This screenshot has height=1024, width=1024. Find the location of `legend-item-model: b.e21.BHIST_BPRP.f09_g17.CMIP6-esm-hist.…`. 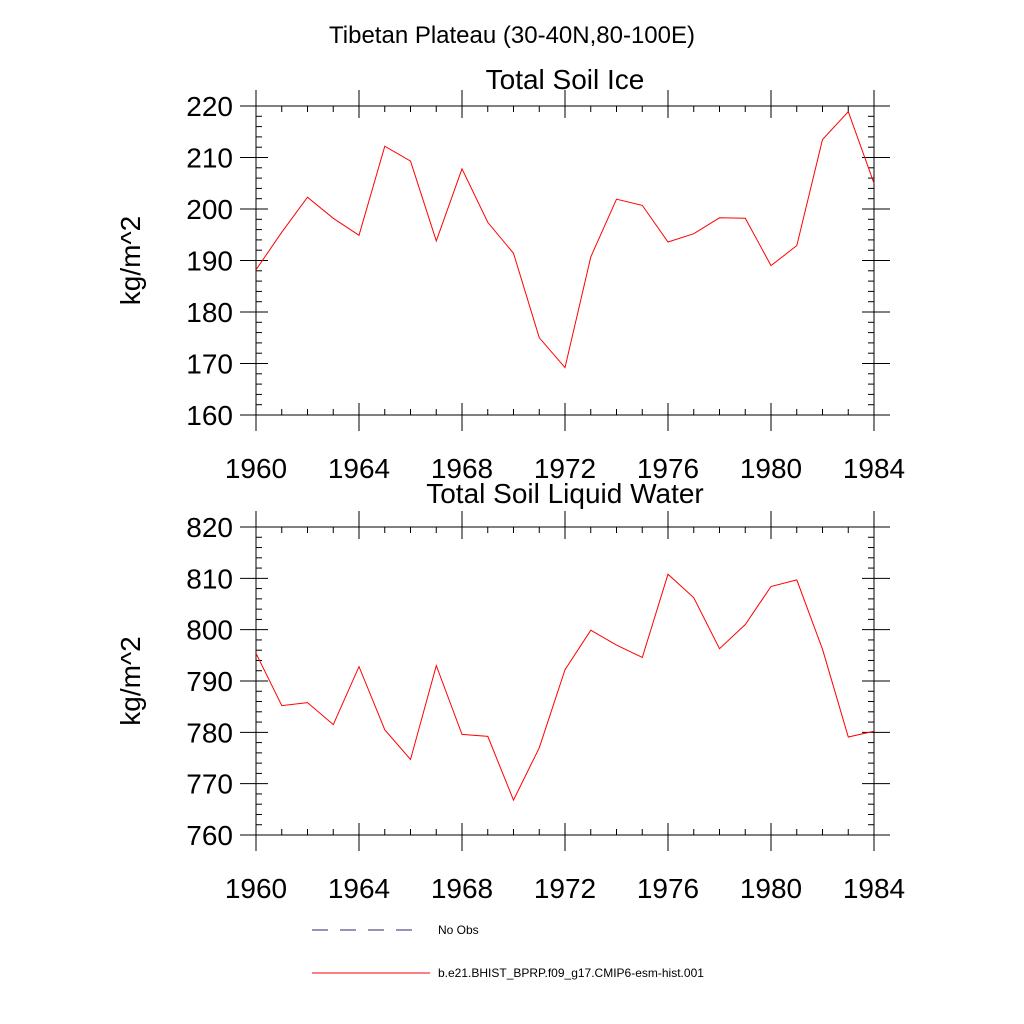

legend-item-model: b.e21.BHIST_BPRP.f09_g17.CMIP6-esm-hist.… is located at coordinates (508, 973).